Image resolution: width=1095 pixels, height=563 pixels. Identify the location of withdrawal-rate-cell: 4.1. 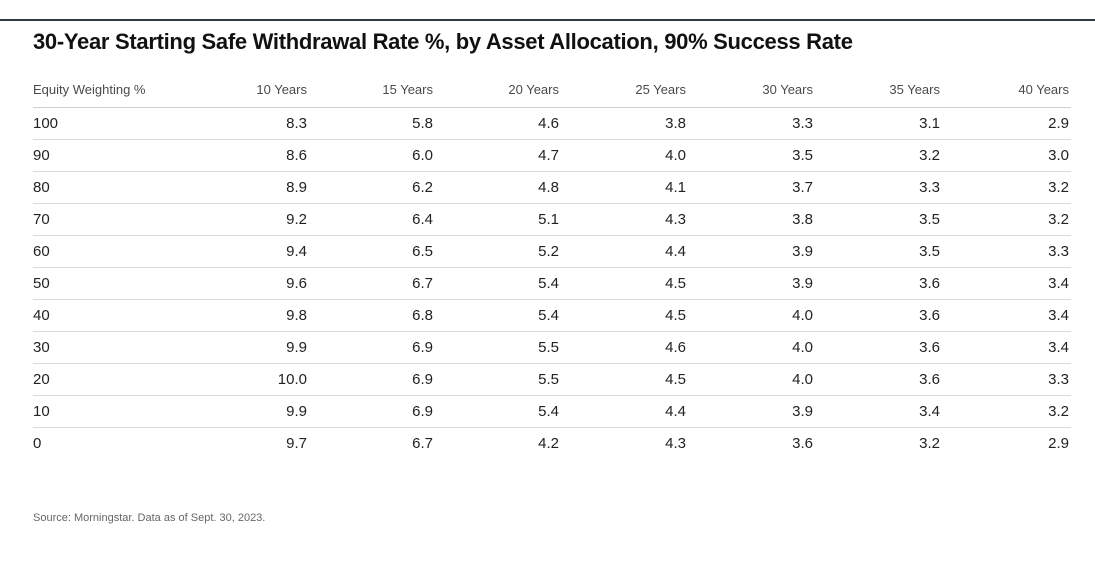
(624, 187).